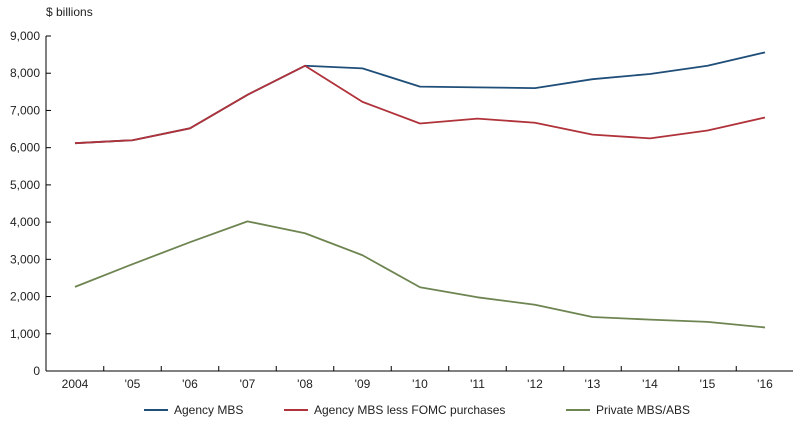 The width and height of the screenshot is (800, 425). I want to click on y-tick-label: 7,000, so click(25, 110).